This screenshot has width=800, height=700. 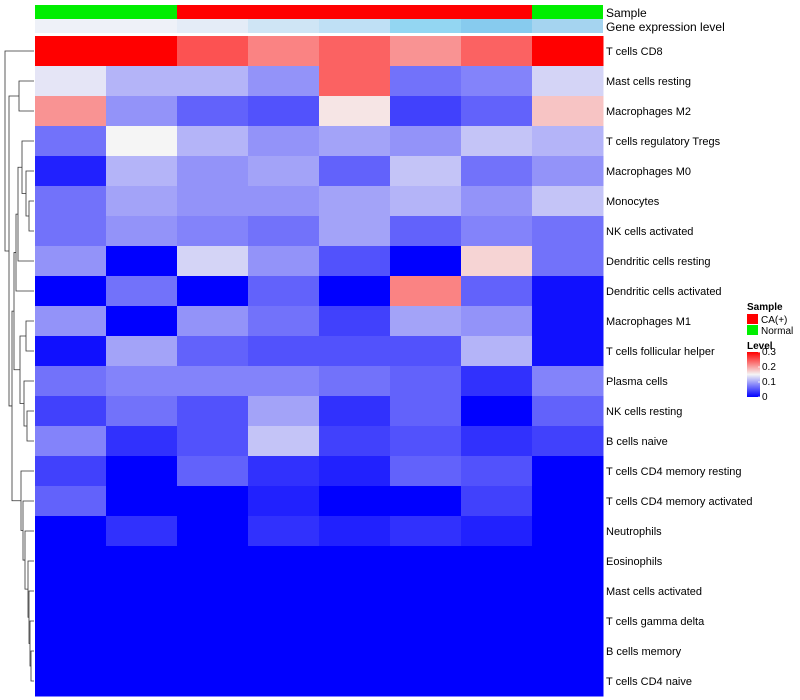 What do you see at coordinates (660, 352) in the screenshot?
I see `row-label: T cells follicular helper` at bounding box center [660, 352].